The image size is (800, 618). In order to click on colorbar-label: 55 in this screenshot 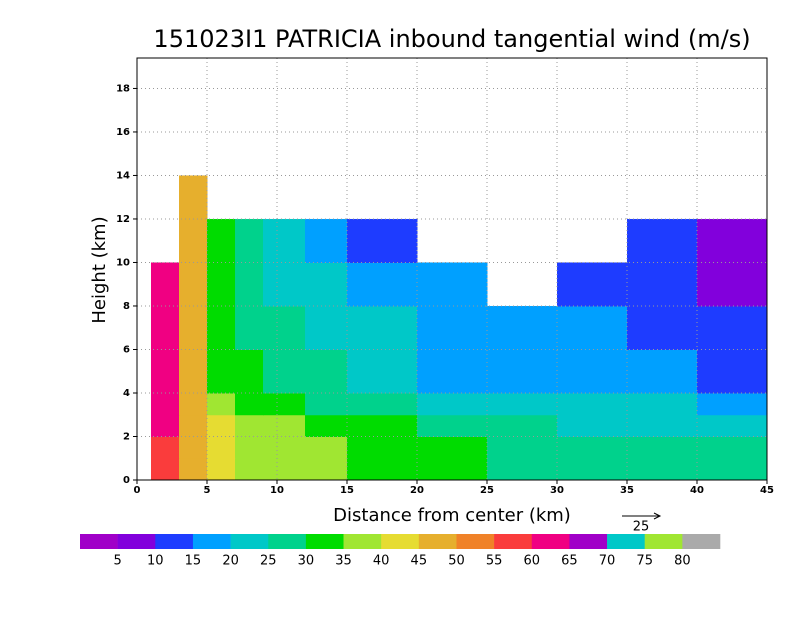, I will do `click(494, 561)`.